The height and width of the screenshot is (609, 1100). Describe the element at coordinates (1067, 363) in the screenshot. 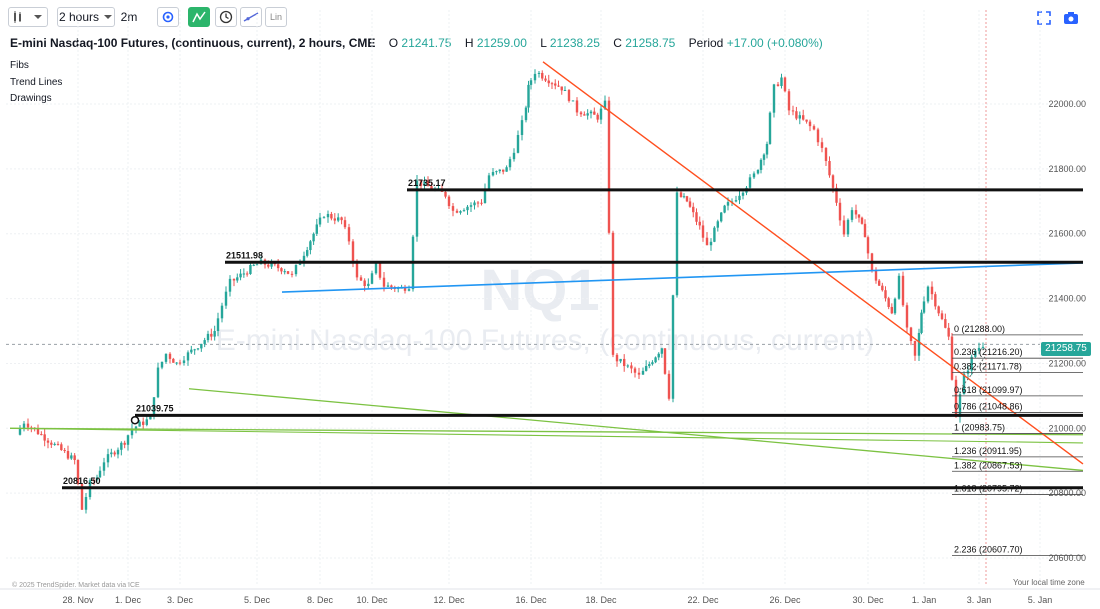

I see `price-tick-label: 21200.00` at that location.